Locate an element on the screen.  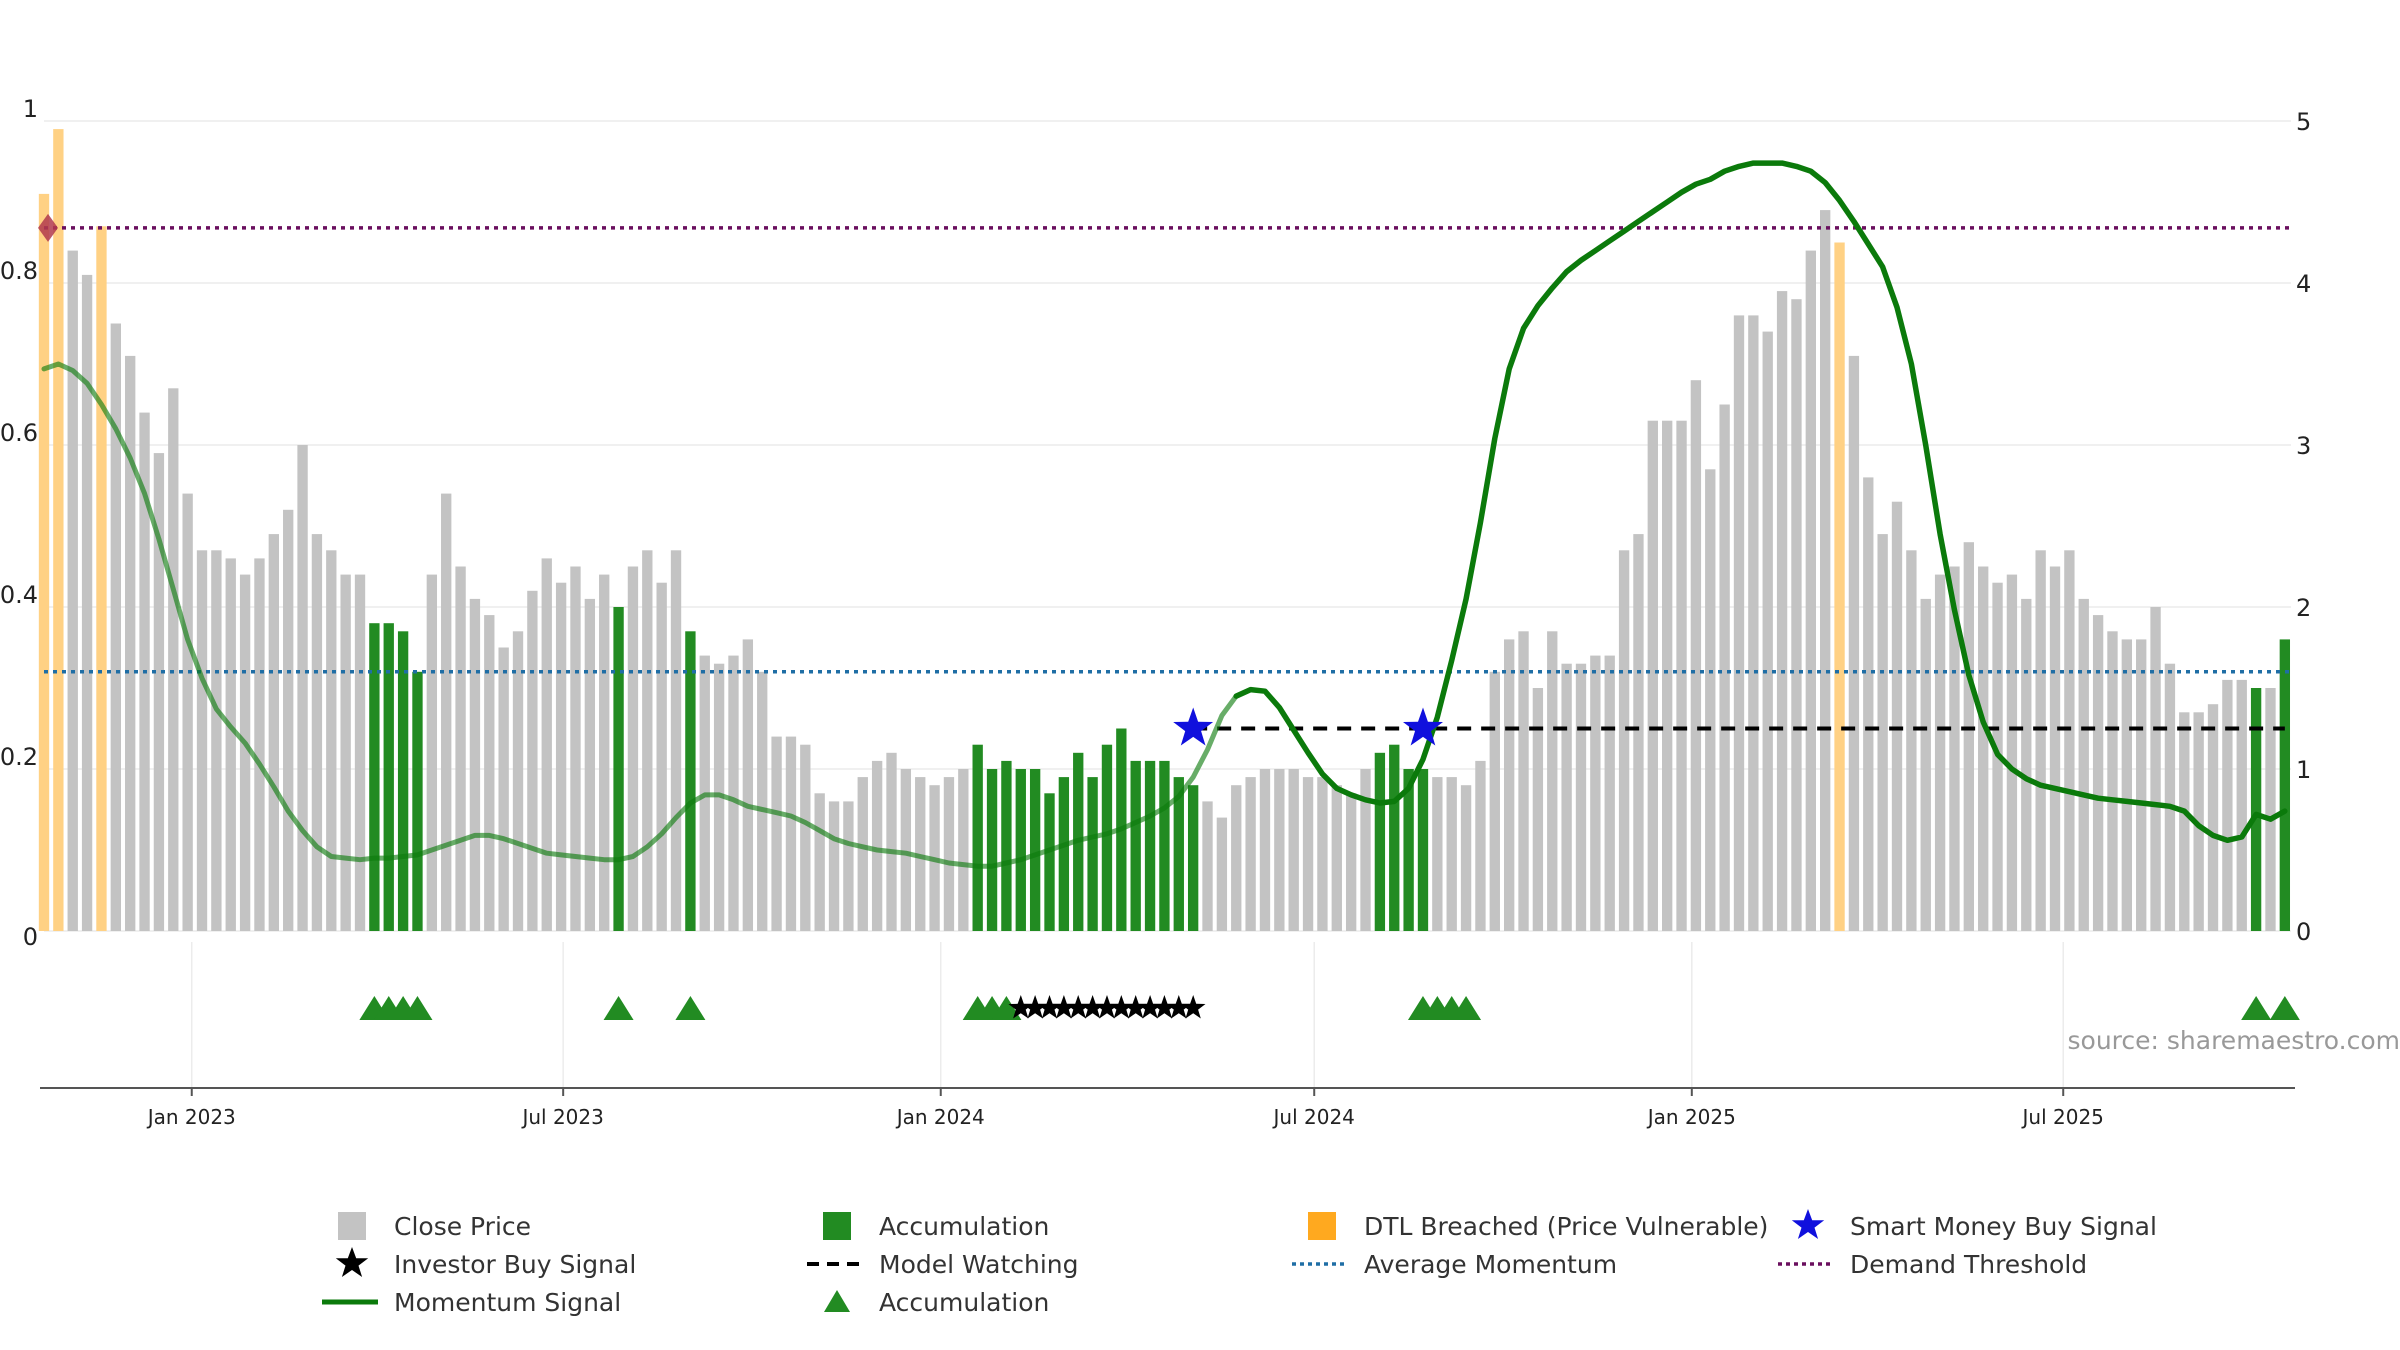
legend-smart-money: Smart Money Buy Signal is located at coordinates (1966, 1226).